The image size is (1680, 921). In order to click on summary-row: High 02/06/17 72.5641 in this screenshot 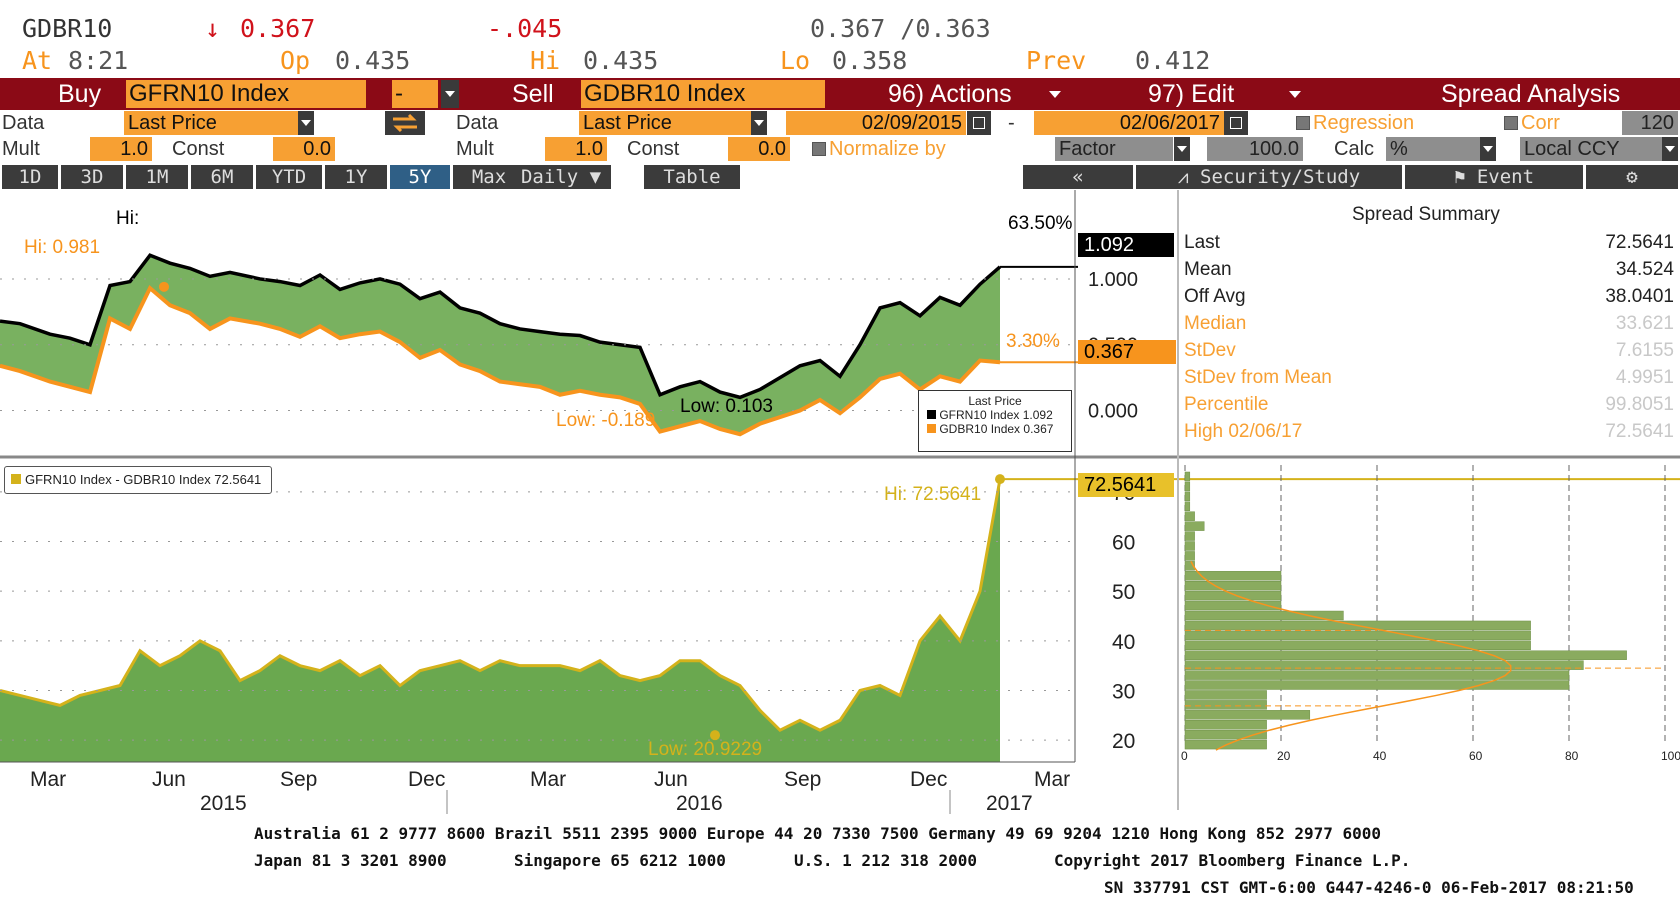, I will do `click(1429, 434)`.